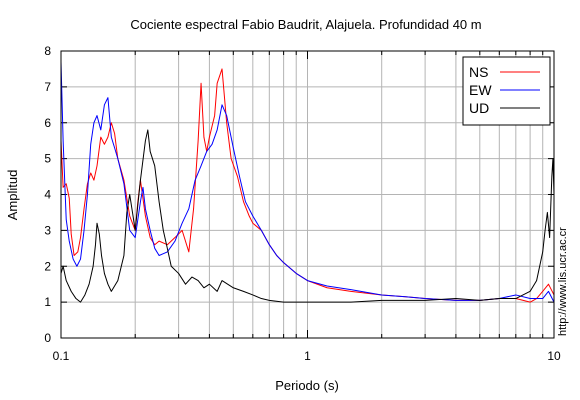 This screenshot has width=580, height=400. Describe the element at coordinates (47, 51) in the screenshot. I see `y-tick-label: 8` at that location.